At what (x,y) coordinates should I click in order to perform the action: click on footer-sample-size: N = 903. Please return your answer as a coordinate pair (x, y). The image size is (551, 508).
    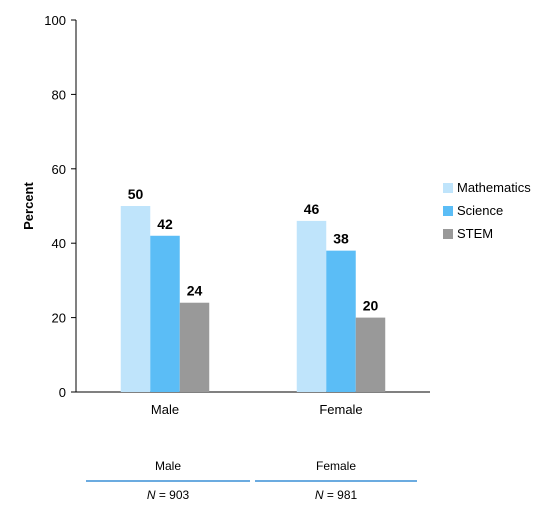
    Looking at the image, I should click on (168, 495).